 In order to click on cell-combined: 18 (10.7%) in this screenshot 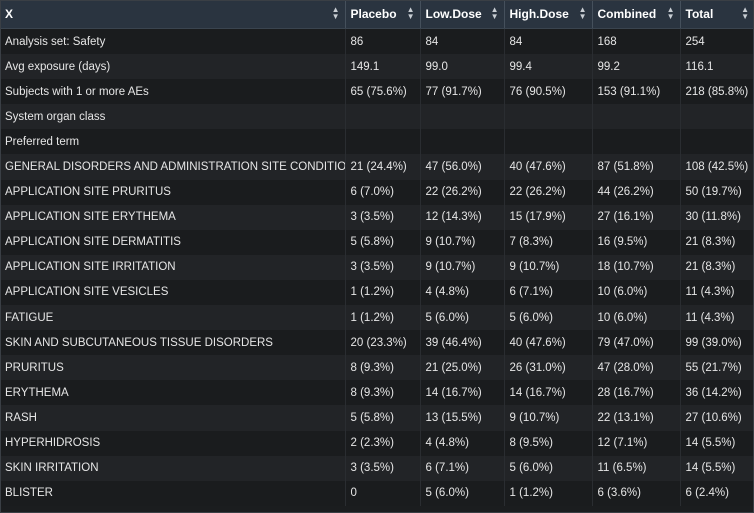, I will do `click(636, 267)`.